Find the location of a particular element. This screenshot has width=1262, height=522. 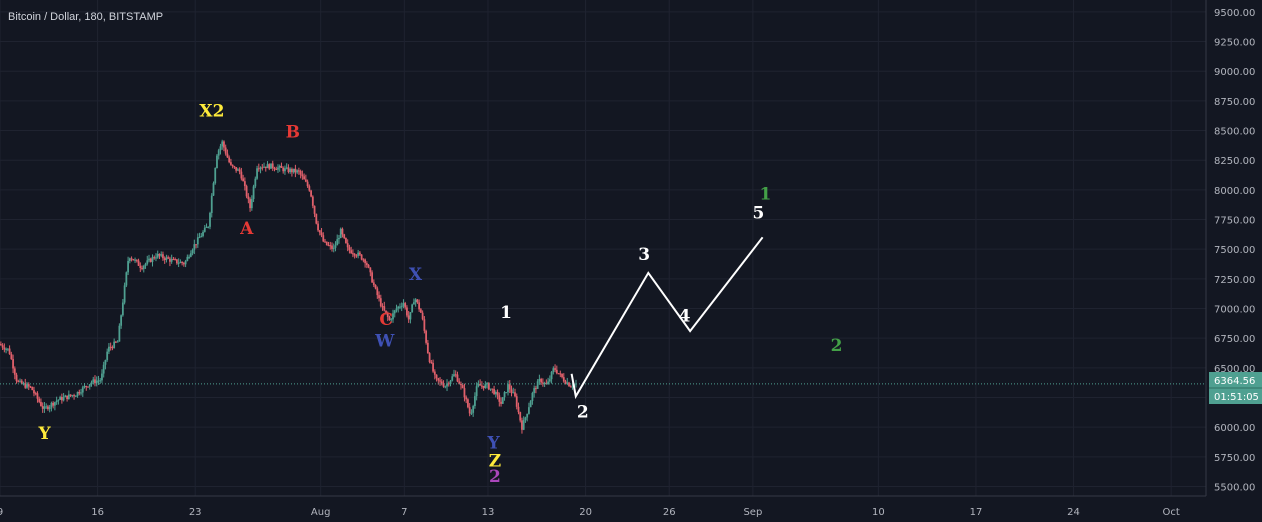

price-tick-label: 7250.00 is located at coordinates (1234, 280).